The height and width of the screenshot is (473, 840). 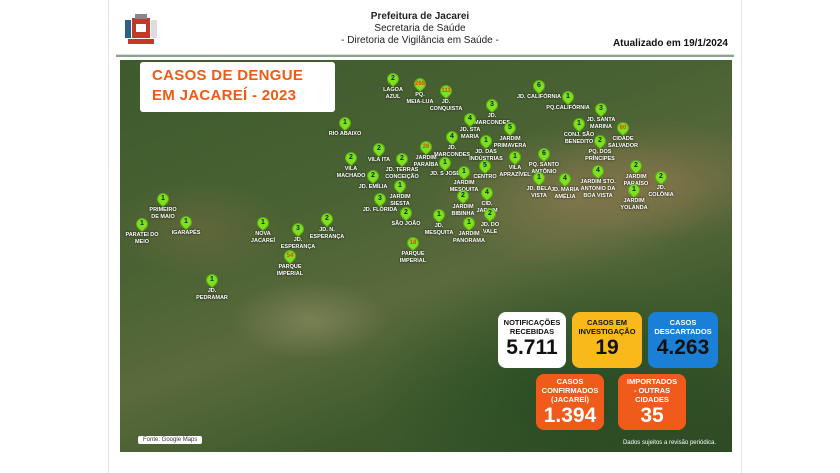 What do you see at coordinates (290, 270) in the screenshot?
I see `marker-label: PARQUE IMPERIAL` at bounding box center [290, 270].